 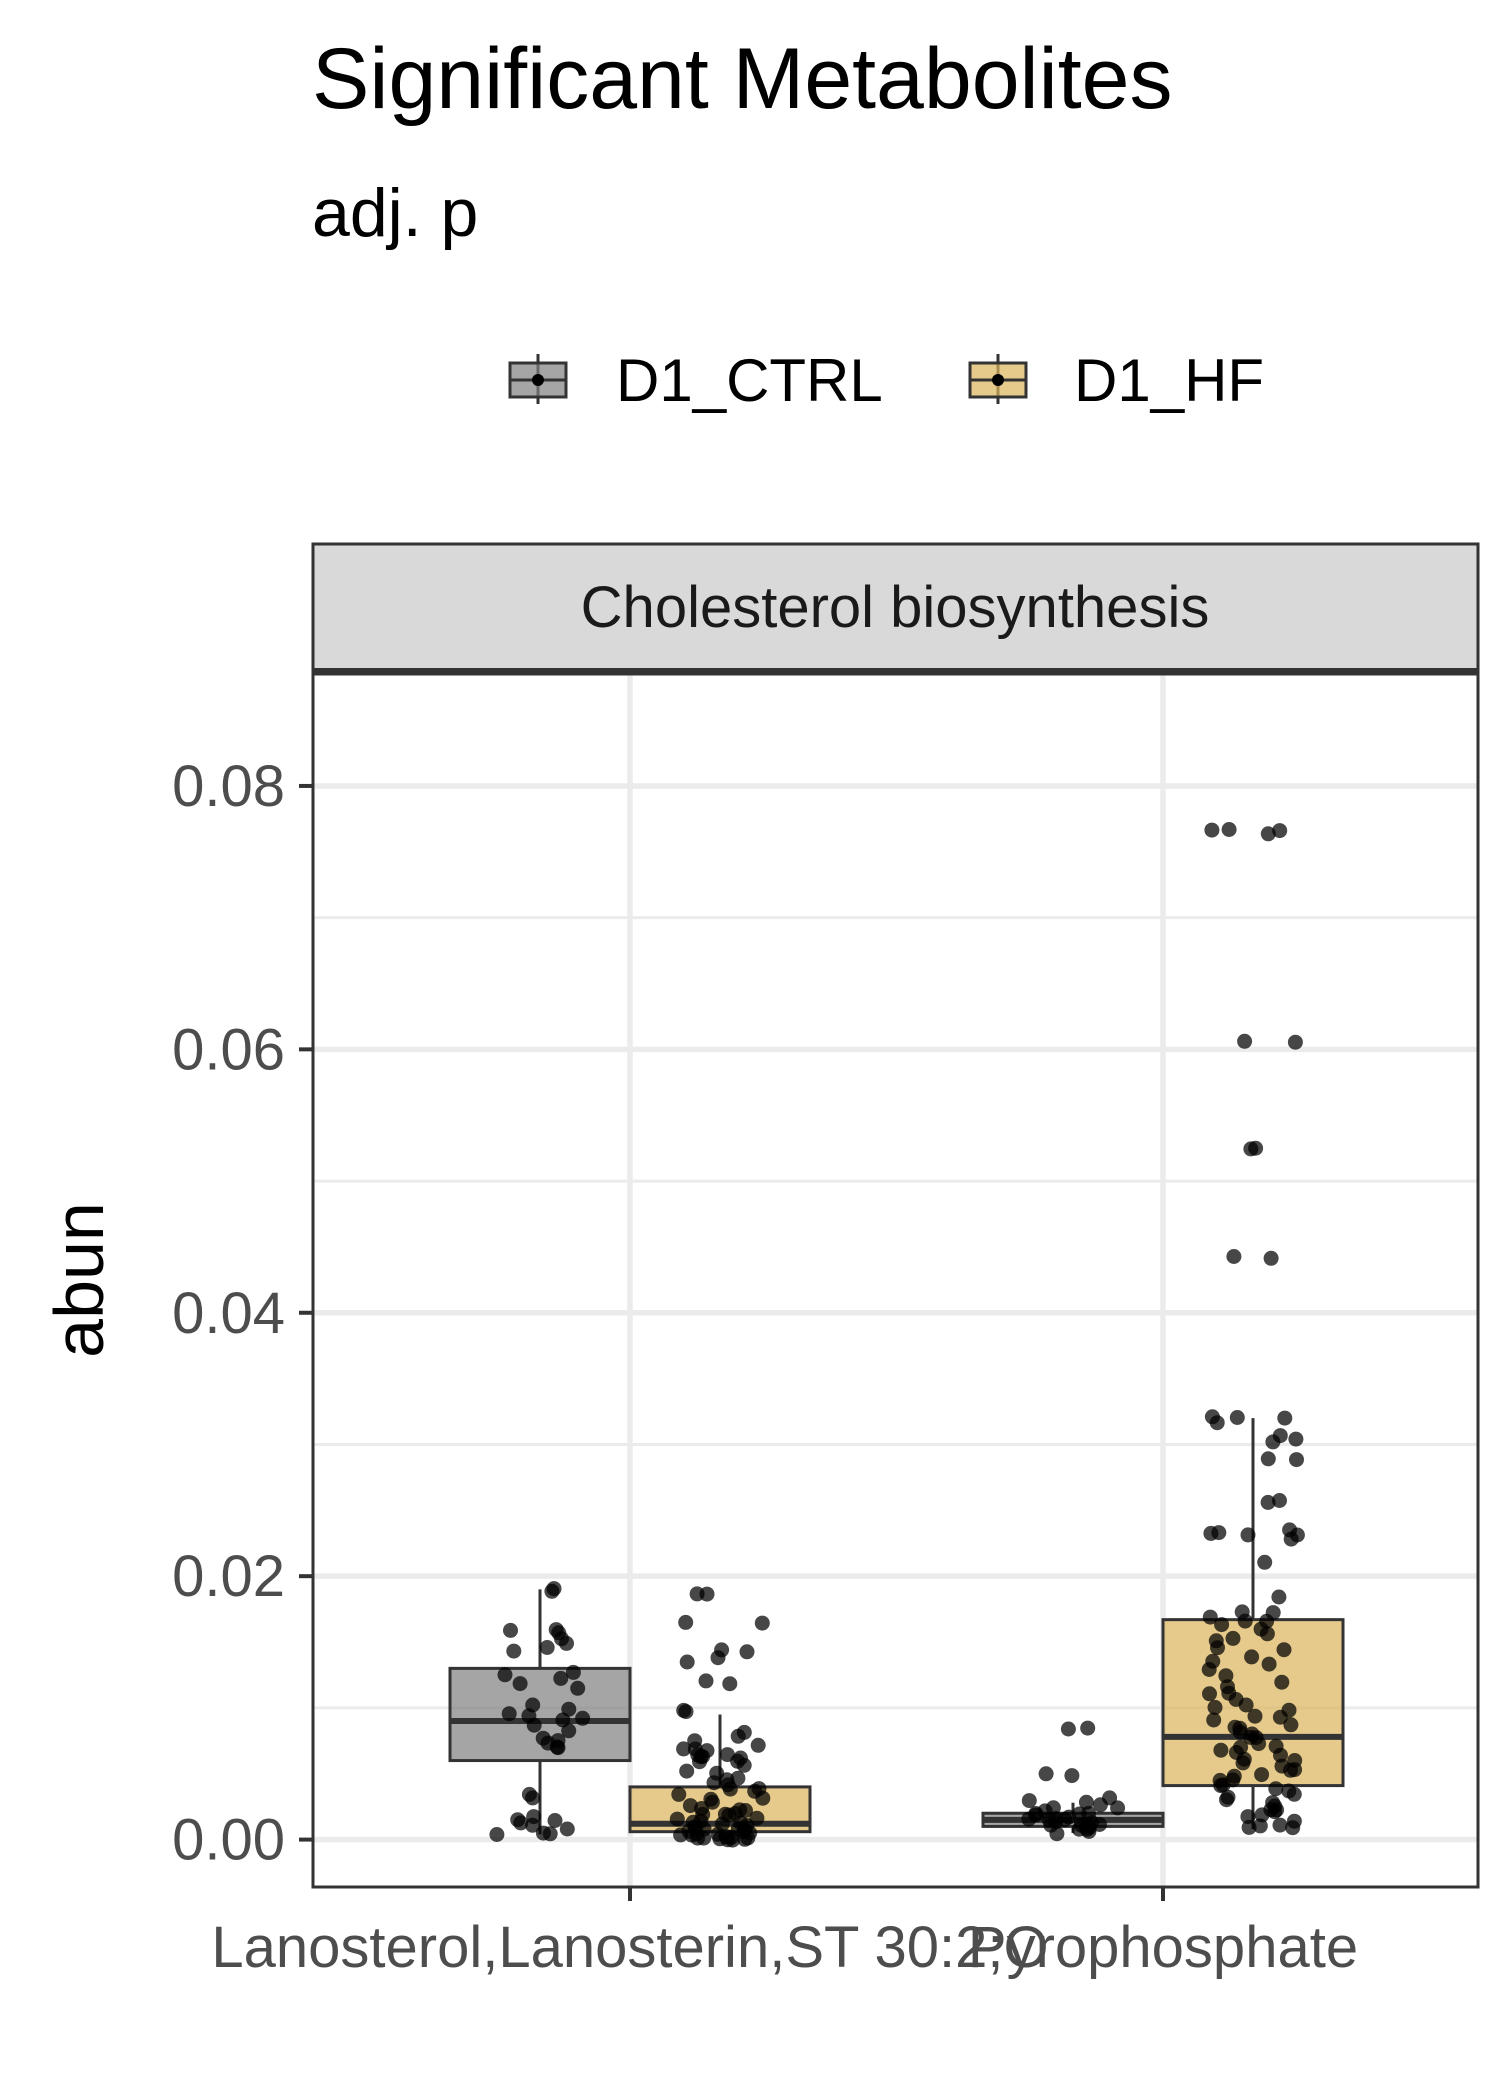 I want to click on facet-label: Cholesterol biosynthesis, so click(x=895, y=607).